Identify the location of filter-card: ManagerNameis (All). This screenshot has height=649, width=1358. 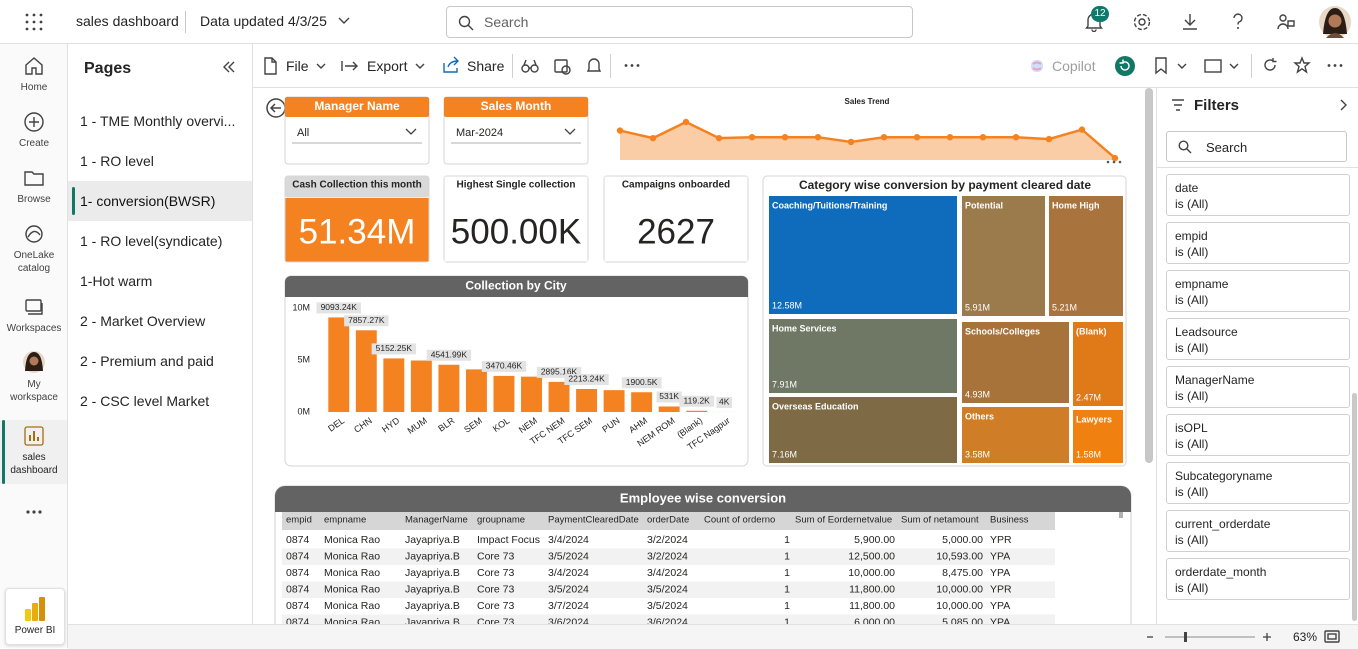
(1258, 387).